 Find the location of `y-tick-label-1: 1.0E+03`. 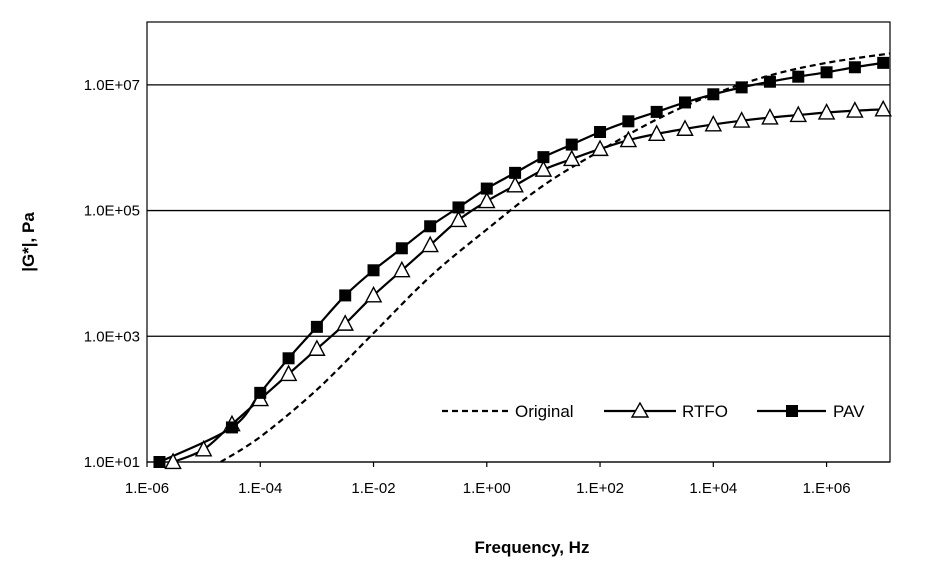

y-tick-label-1: 1.0E+03 is located at coordinates (112, 336).